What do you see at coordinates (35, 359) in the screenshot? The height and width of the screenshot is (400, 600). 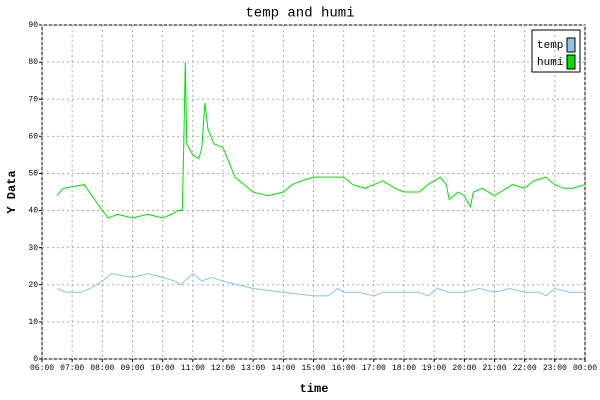 I see `y-tick-label: 0` at bounding box center [35, 359].